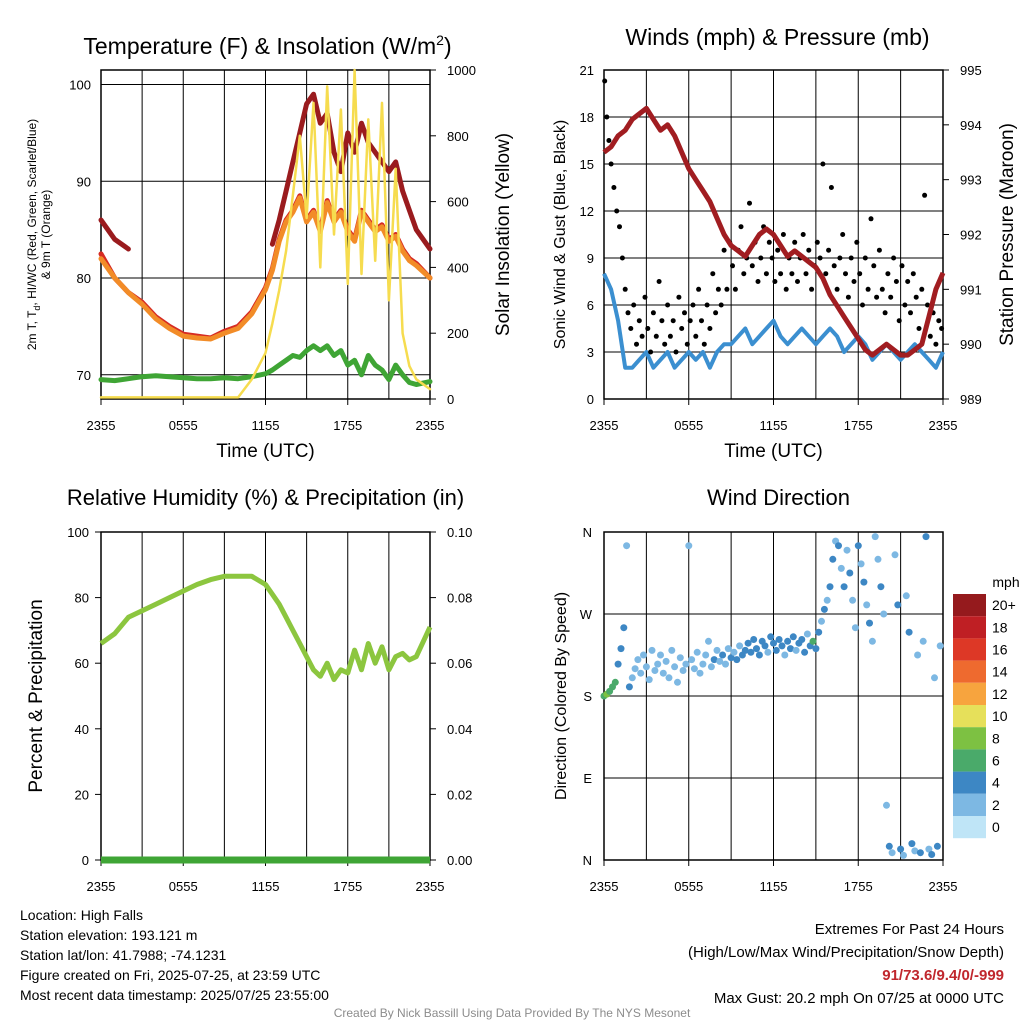 Image resolution: width=1024 pixels, height=1024 pixels. I want to click on y-axis-title: Percent & Precipitation, so click(36, 695).